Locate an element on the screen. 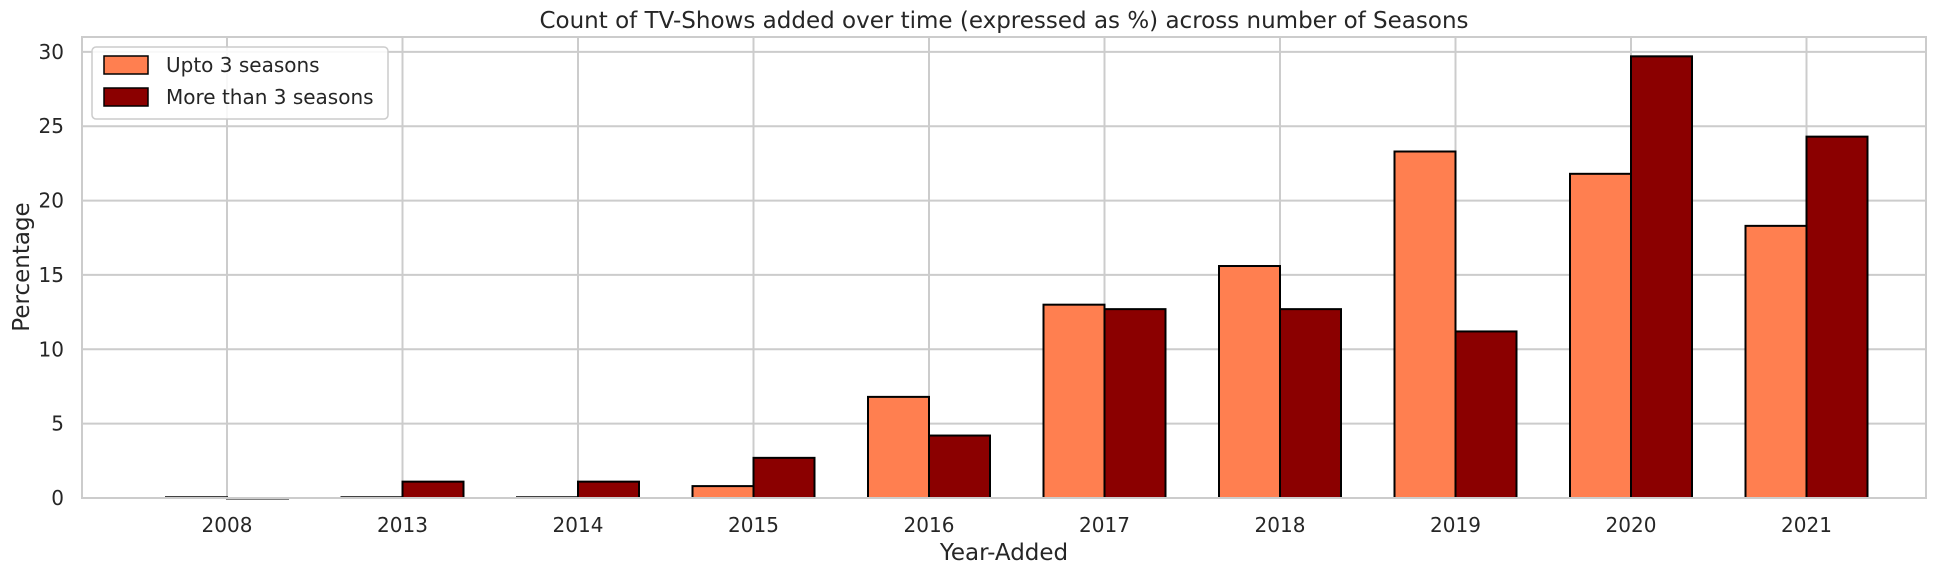  x-tick-label: 2019 is located at coordinates (1455, 525).